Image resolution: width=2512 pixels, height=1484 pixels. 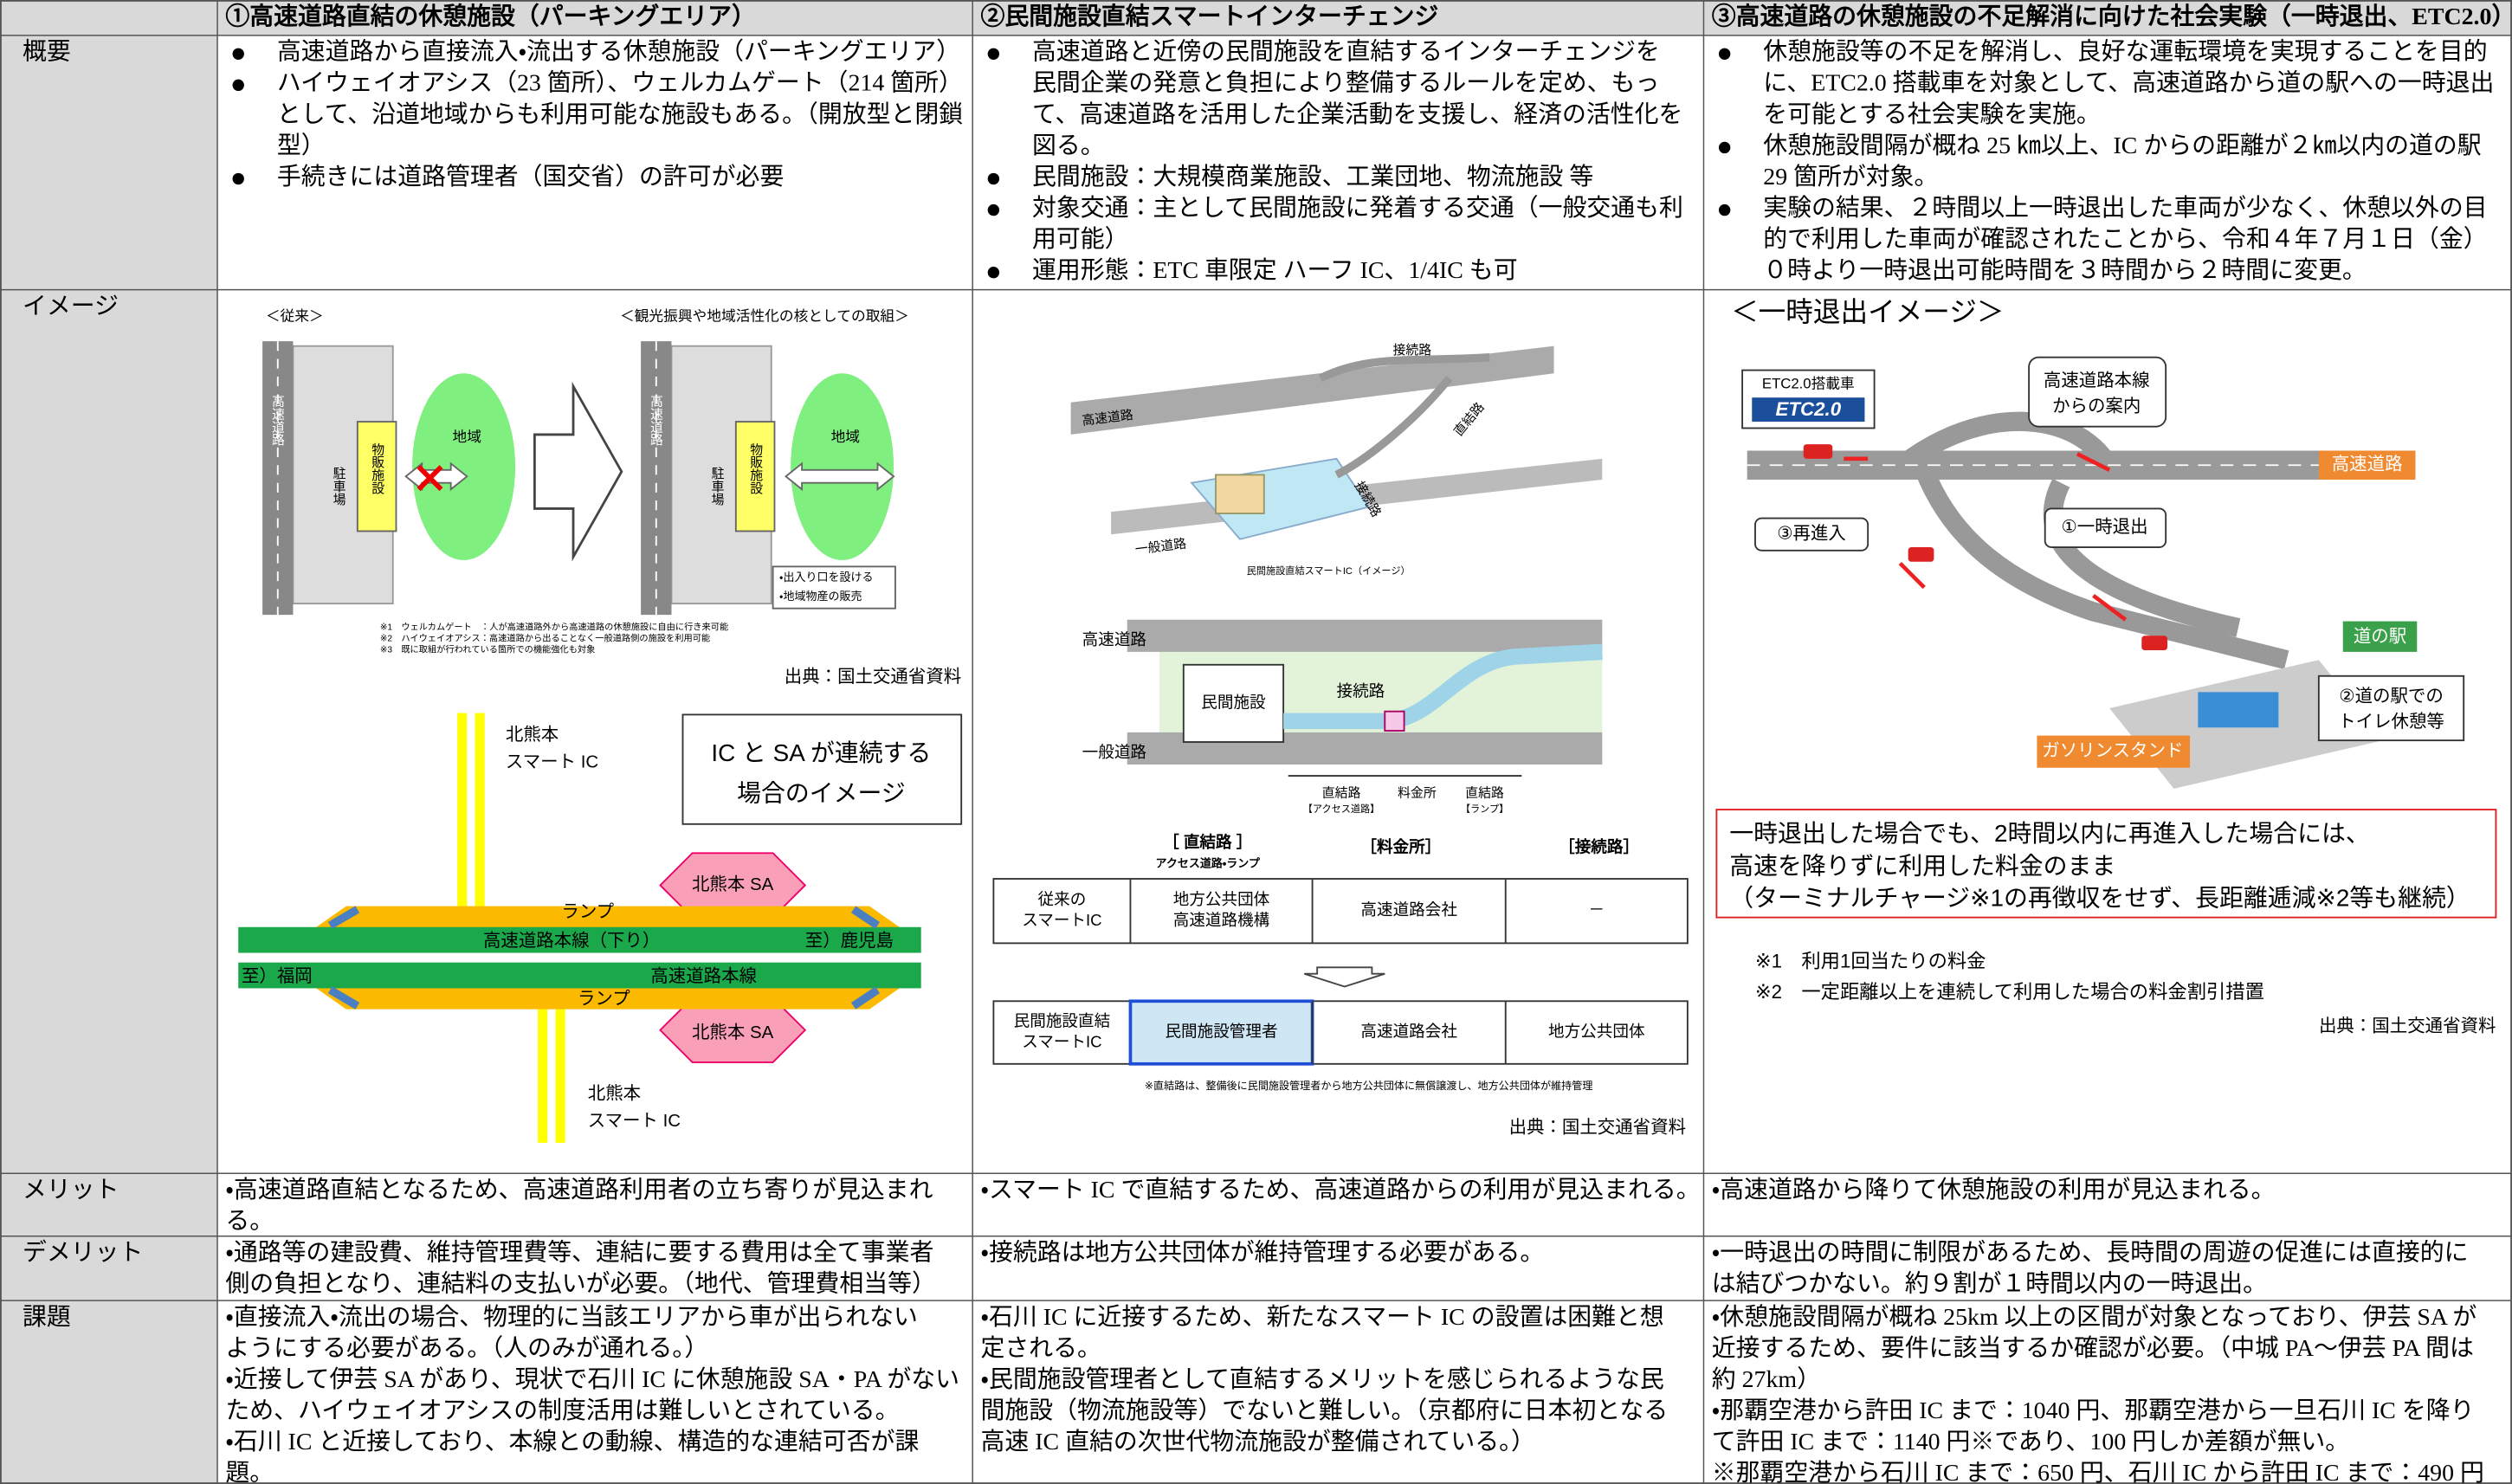 I want to click on label: 接続路, so click(x=1361, y=690).